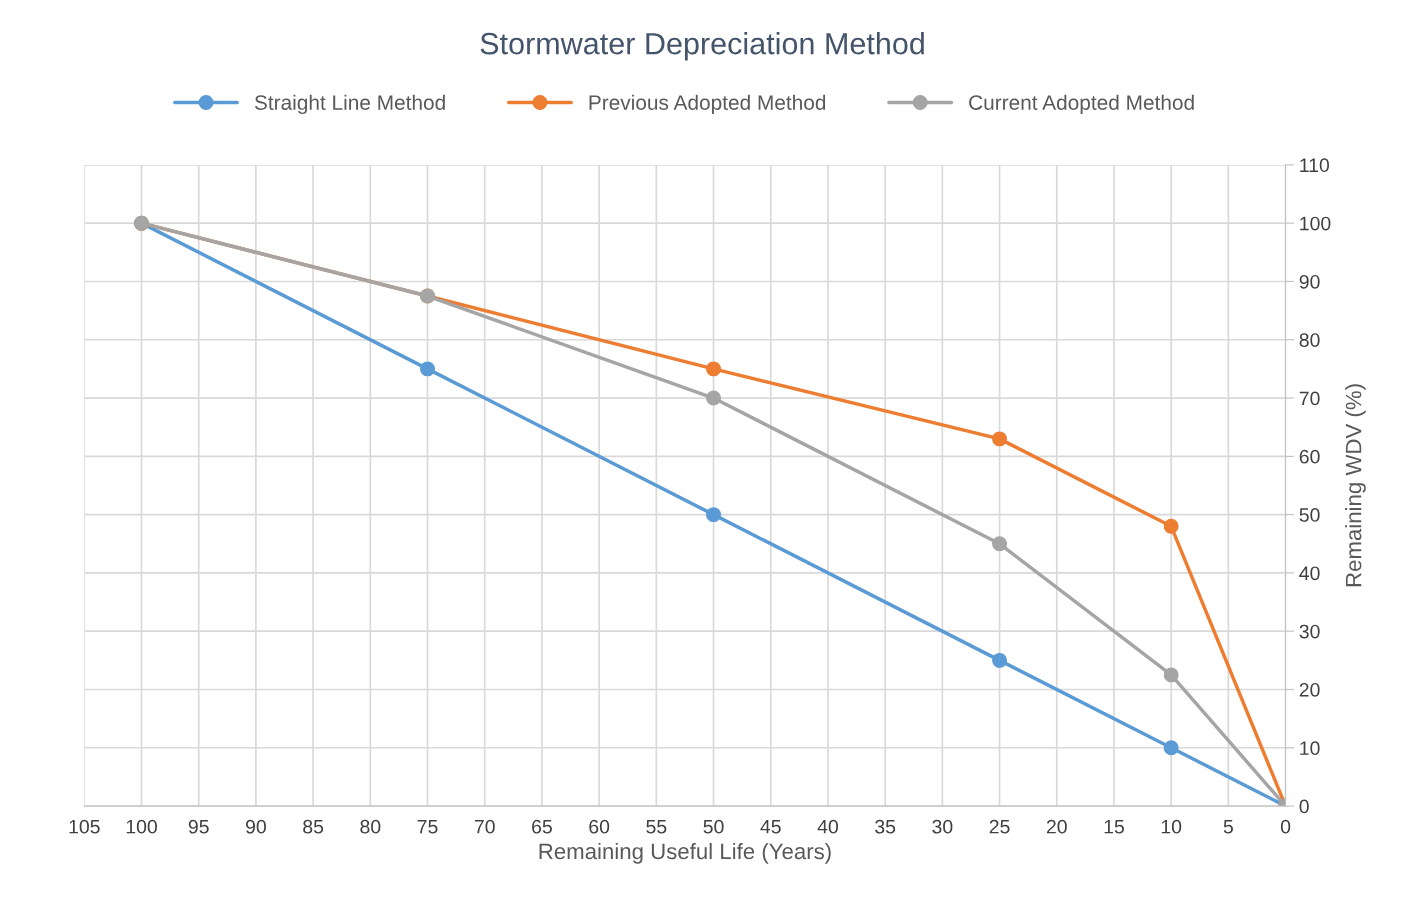 The width and height of the screenshot is (1405, 916). I want to click on y-tick-label: 60, so click(1309, 456).